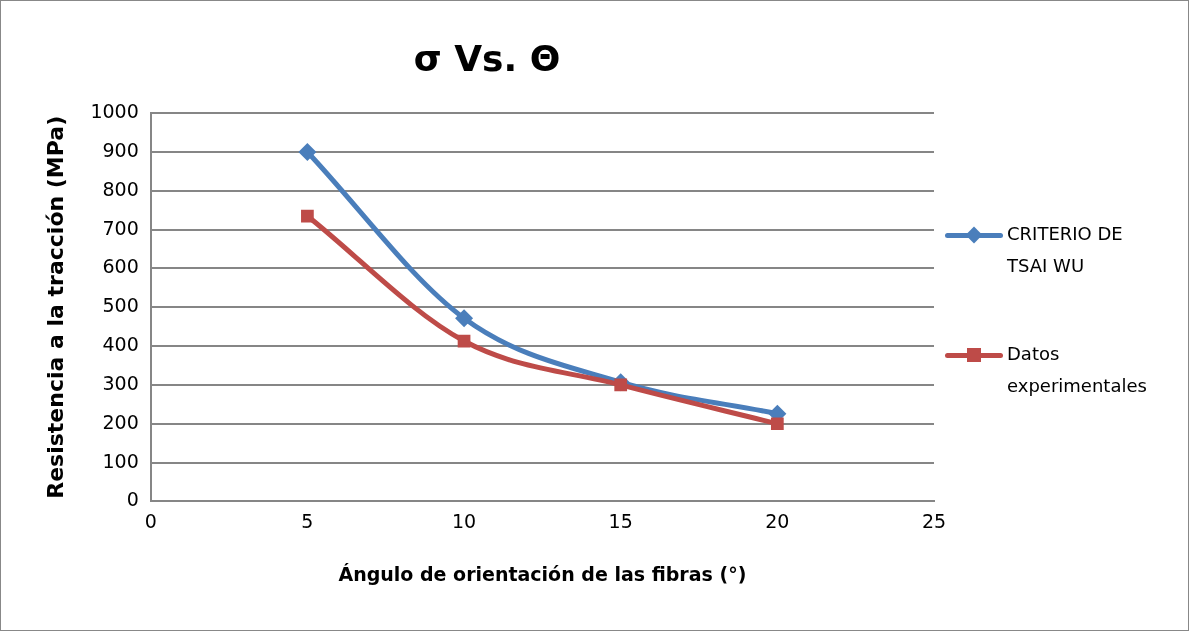  I want to click on x-axis-title: Ángulo de orientación de las fibras (°), so click(542, 573).